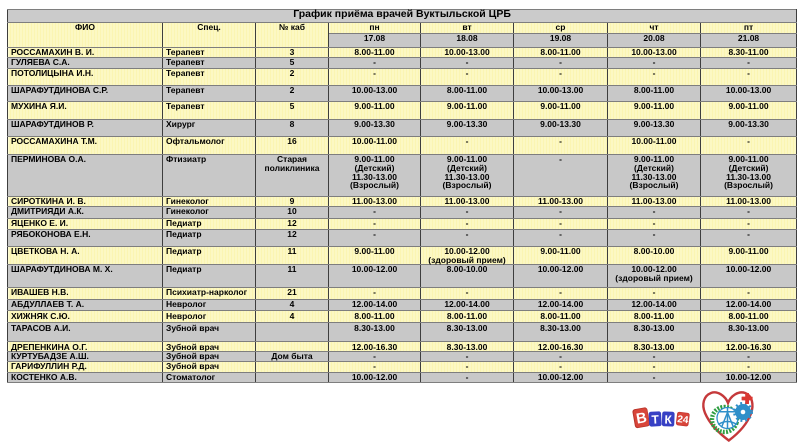  Describe the element at coordinates (655, 419) in the screenshot. I see `svg-text: Т` at that location.